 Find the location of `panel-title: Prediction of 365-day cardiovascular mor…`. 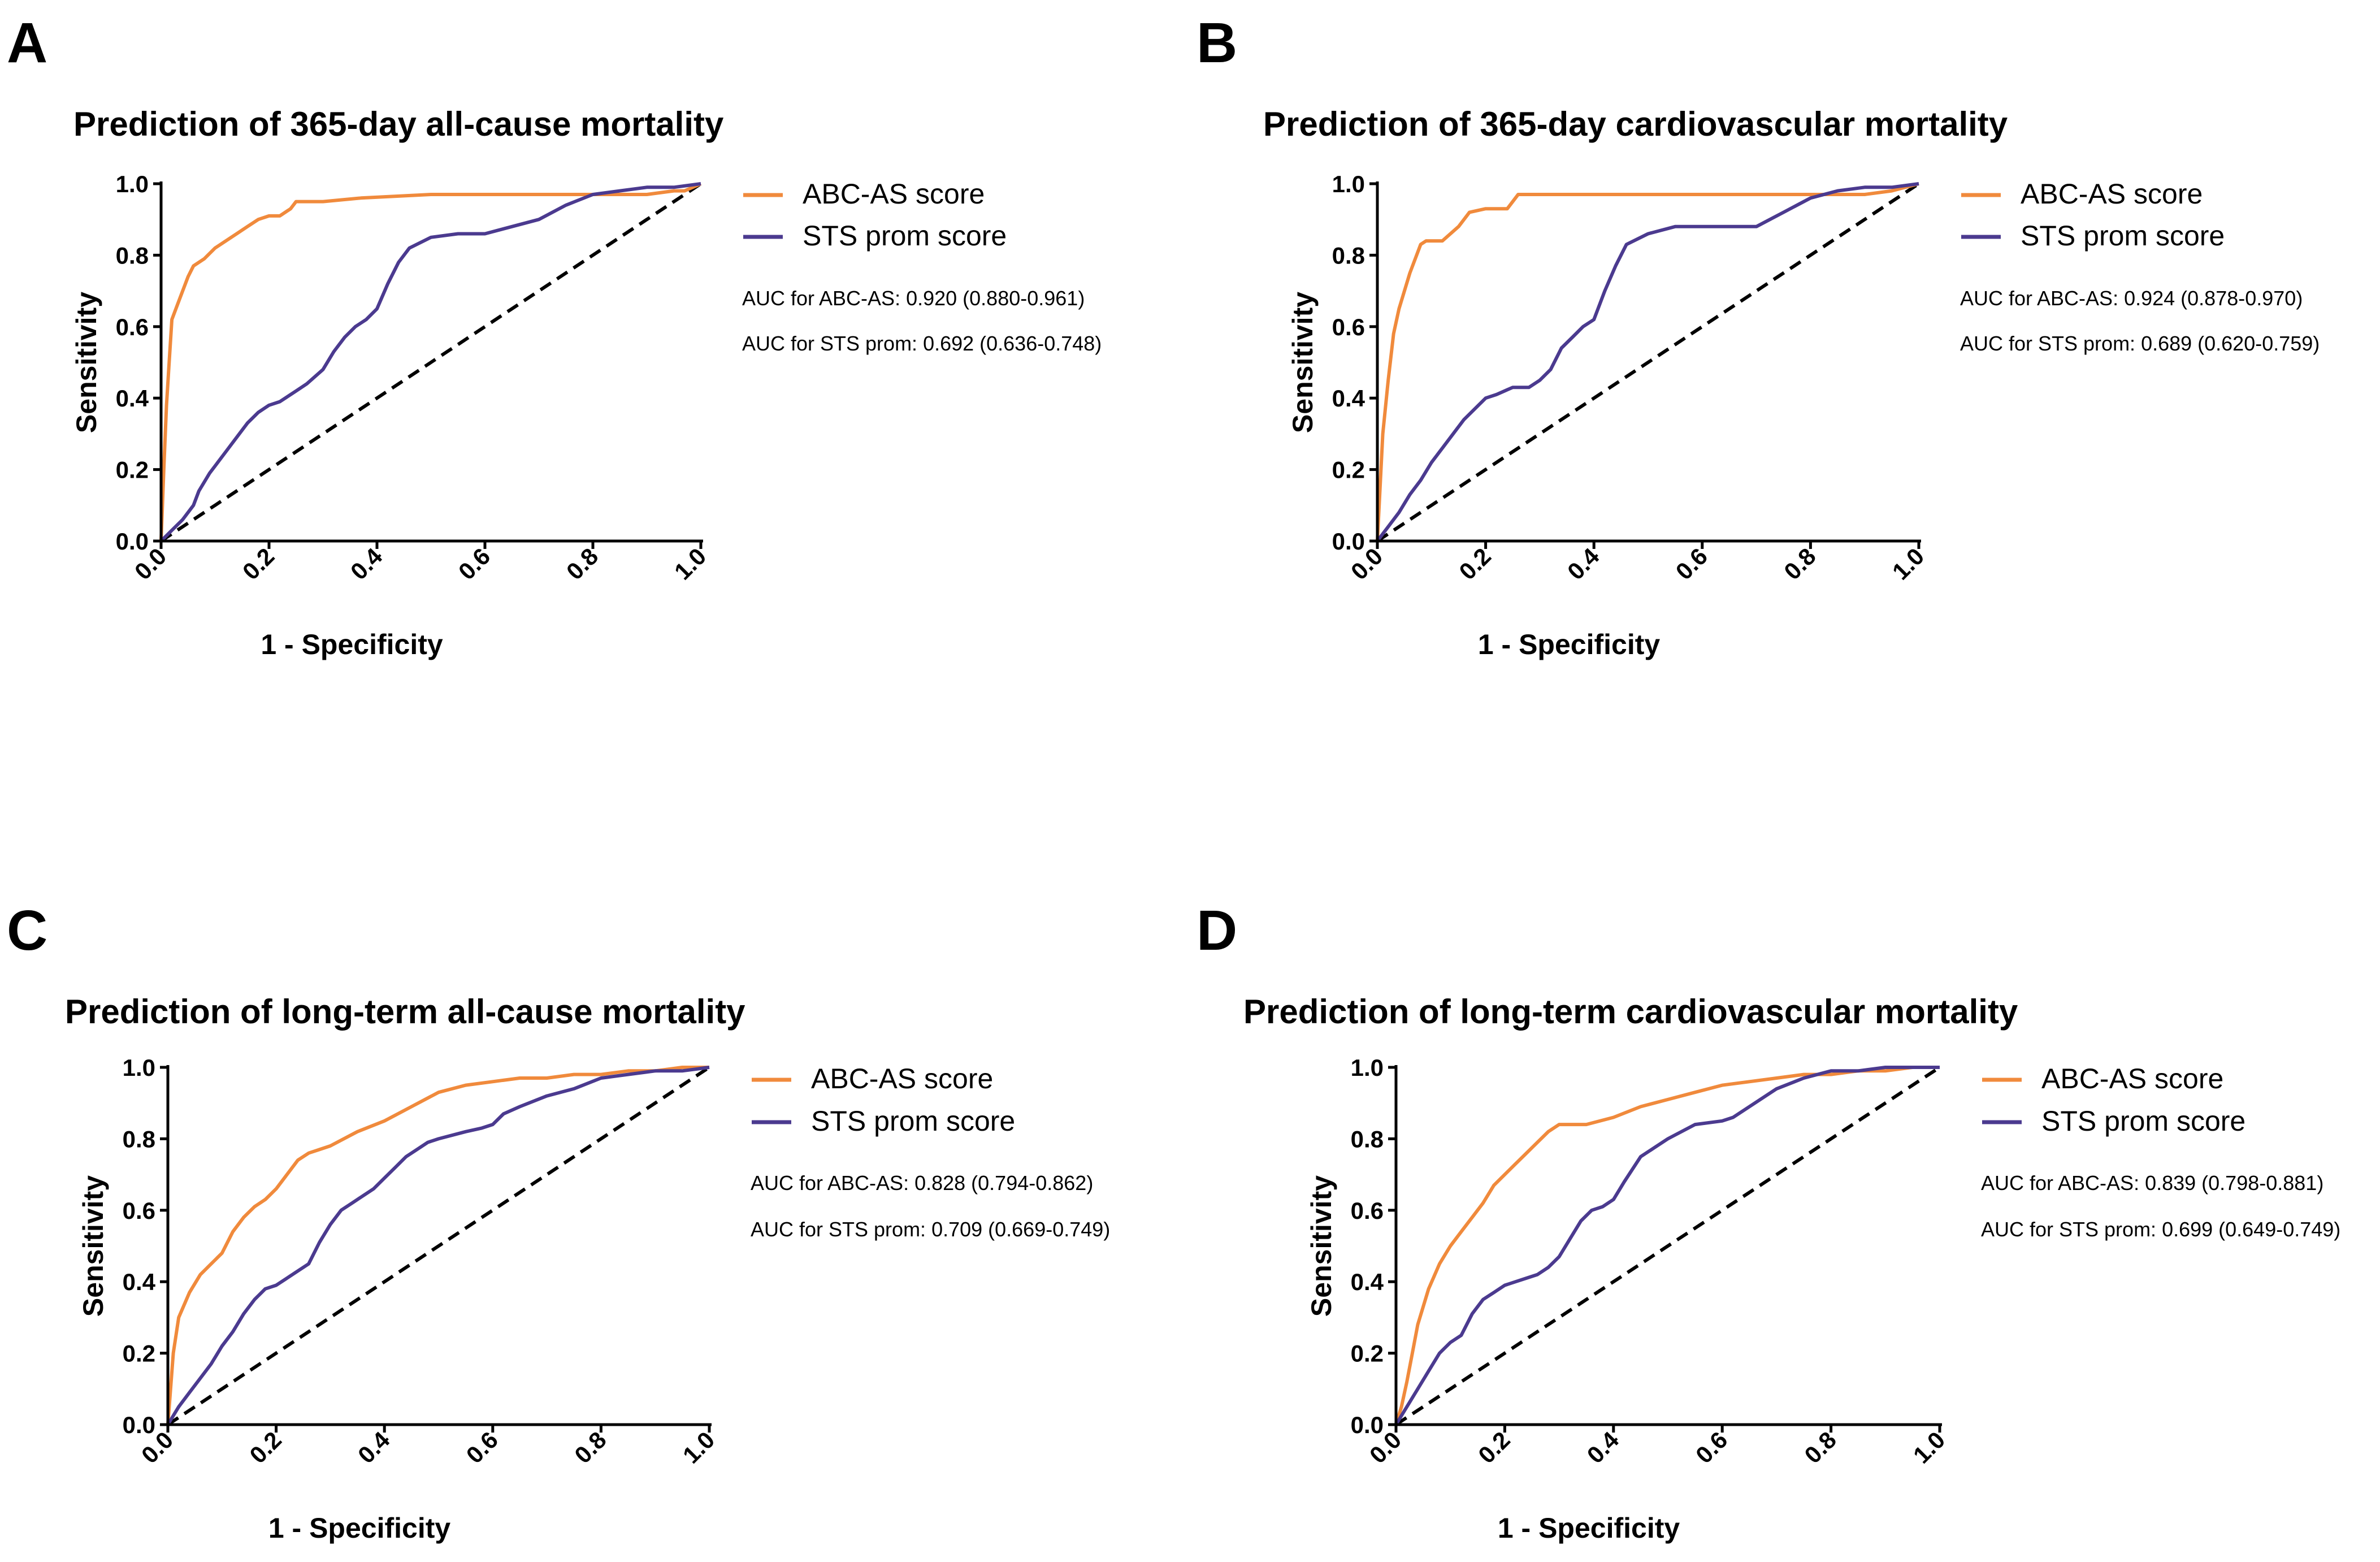

panel-title: Prediction of 365-day cardiovascular mor… is located at coordinates (1635, 124).